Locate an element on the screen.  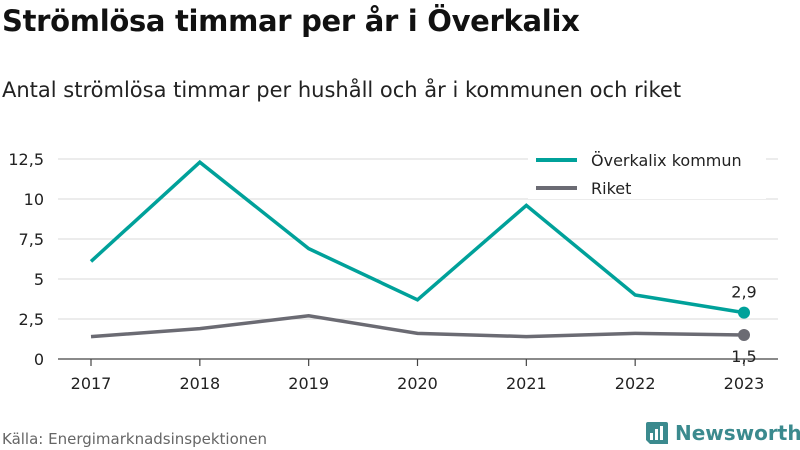
chart-title: Strömlösa timmar per år i Överkalix is located at coordinates (291, 21).